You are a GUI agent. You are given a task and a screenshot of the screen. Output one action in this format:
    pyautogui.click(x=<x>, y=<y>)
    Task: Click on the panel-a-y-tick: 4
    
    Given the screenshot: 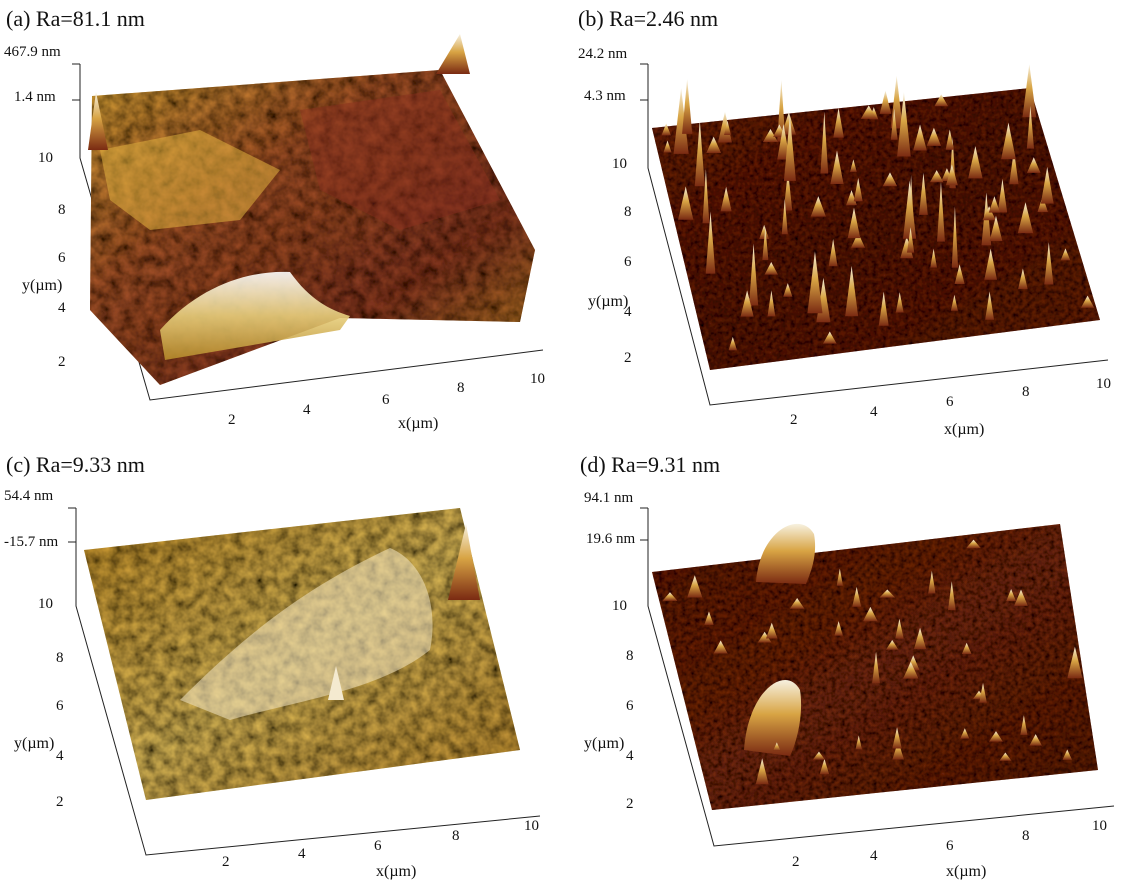 What is the action you would take?
    pyautogui.click(x=62, y=308)
    